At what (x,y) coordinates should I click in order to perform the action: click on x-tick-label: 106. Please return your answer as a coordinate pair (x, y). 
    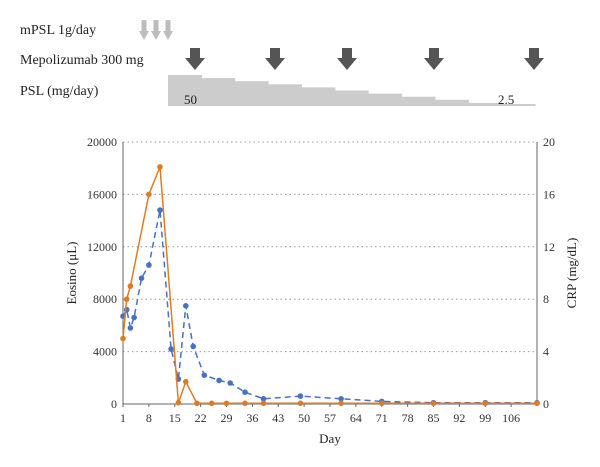
    Looking at the image, I should click on (511, 418).